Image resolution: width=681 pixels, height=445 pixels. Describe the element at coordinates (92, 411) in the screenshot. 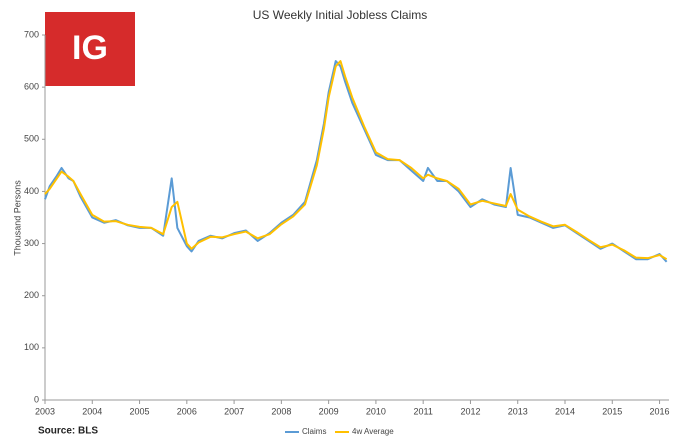

I see `x-tick-label: 2004` at that location.